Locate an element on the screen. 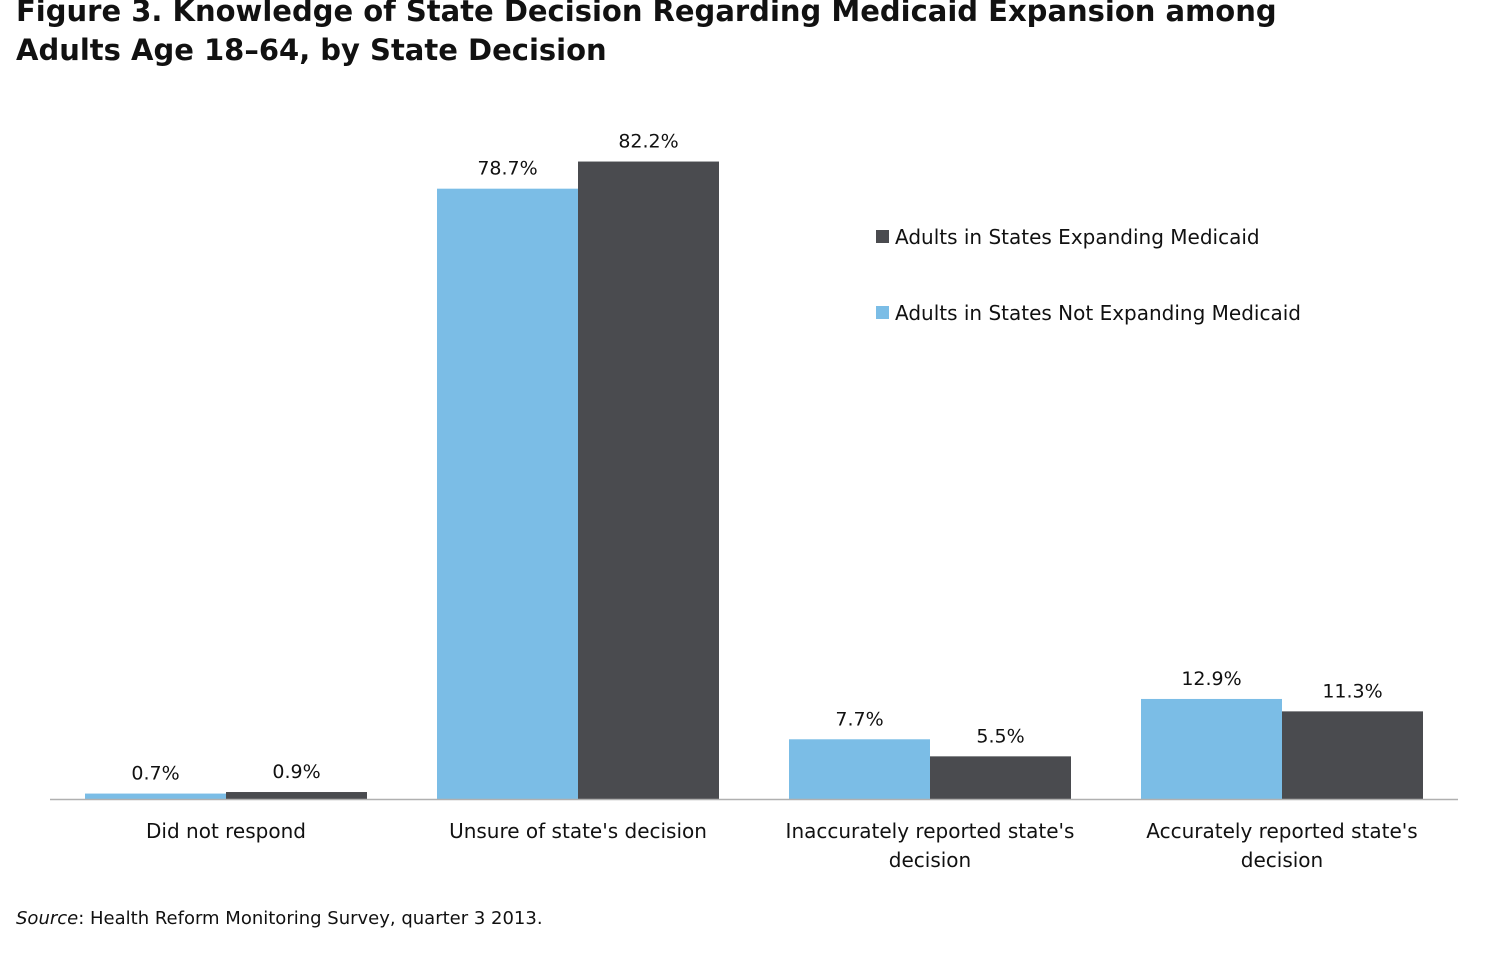 The width and height of the screenshot is (1500, 953). data-label: 7.7% is located at coordinates (859, 719).